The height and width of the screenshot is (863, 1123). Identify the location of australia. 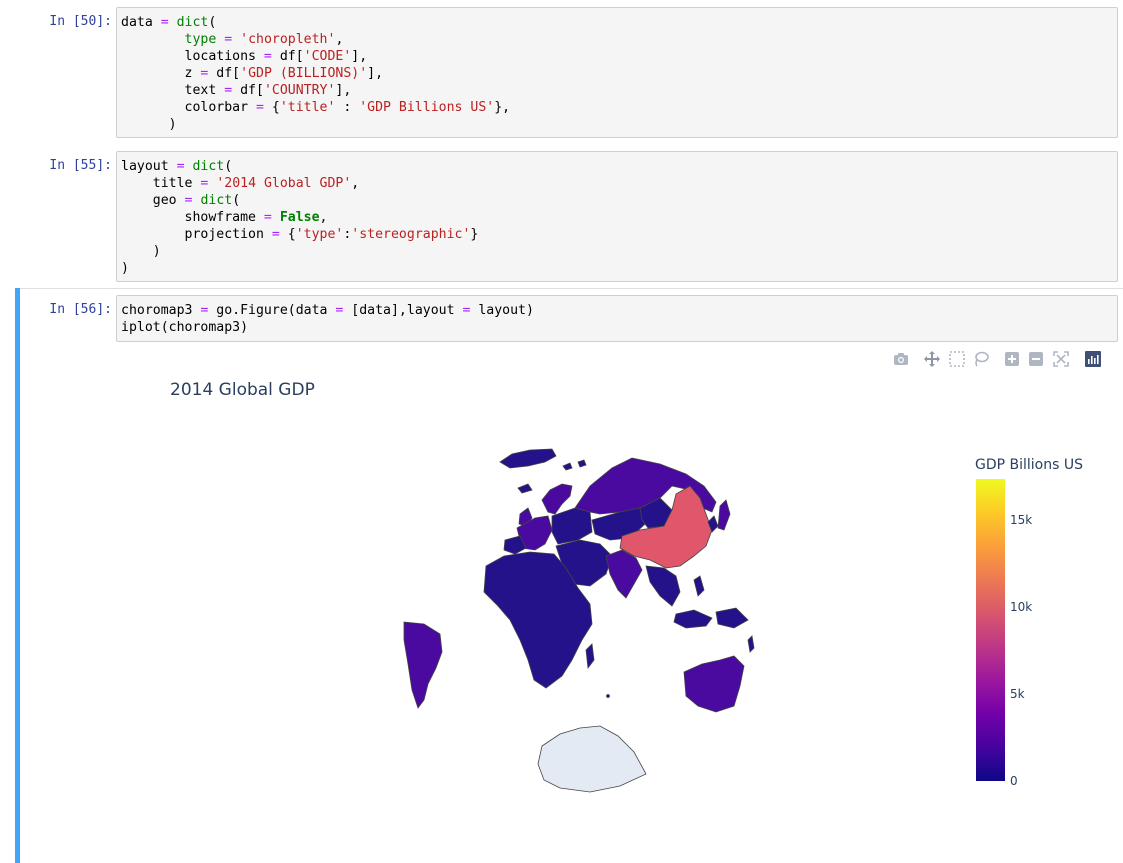
(714, 684).